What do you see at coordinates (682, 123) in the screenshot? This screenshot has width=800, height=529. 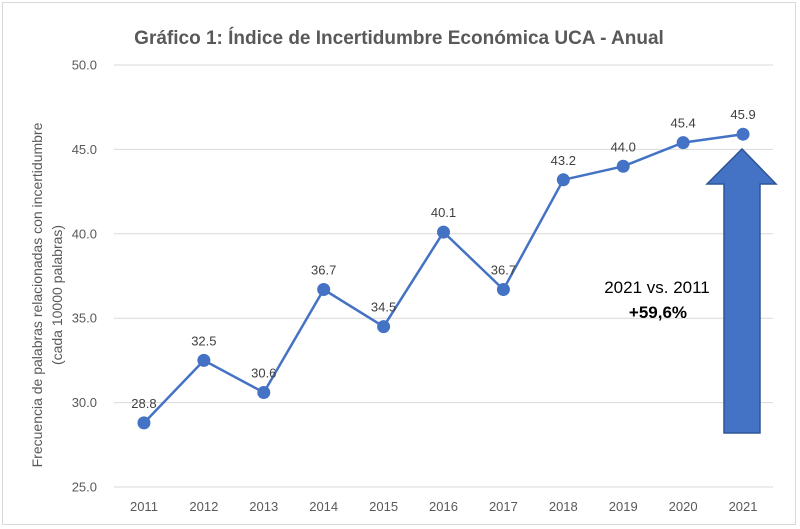 I see `data-label: 45.4` at bounding box center [682, 123].